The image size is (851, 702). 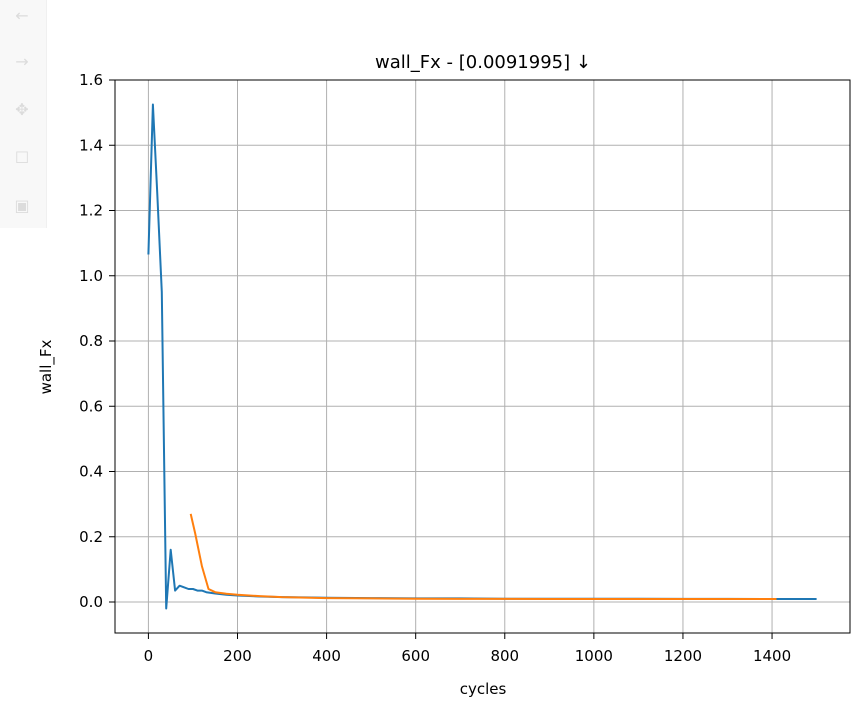 I want to click on y-tick-label: 0.8, so click(x=91, y=341).